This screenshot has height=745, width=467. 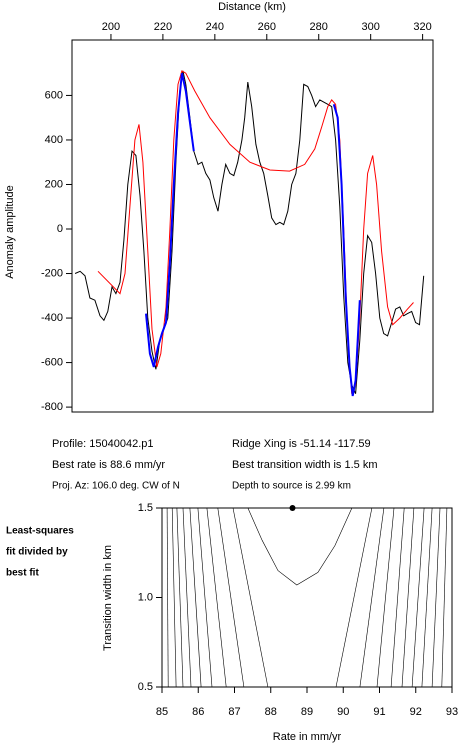 I want to click on x-tick-label: 89, so click(x=307, y=712).